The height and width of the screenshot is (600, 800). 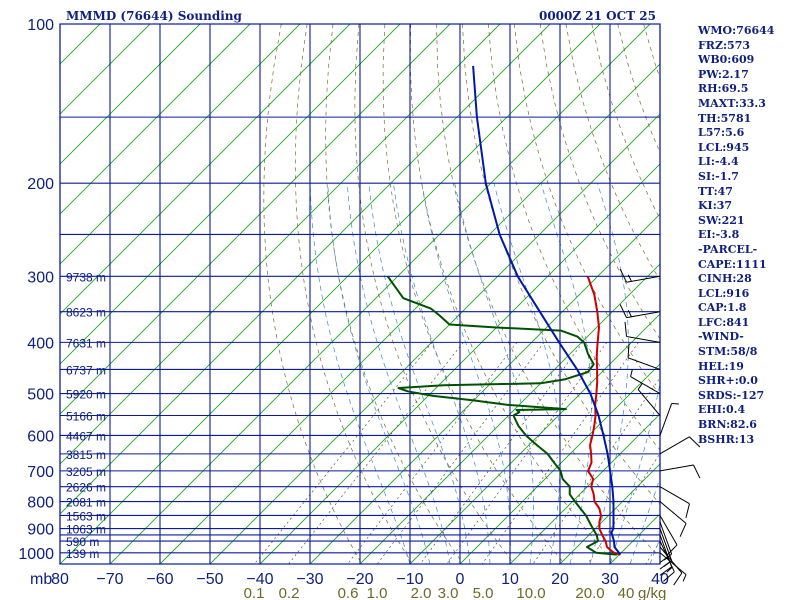 What do you see at coordinates (483, 592) in the screenshot?
I see `mixing-ratio-label: 5.0` at bounding box center [483, 592].